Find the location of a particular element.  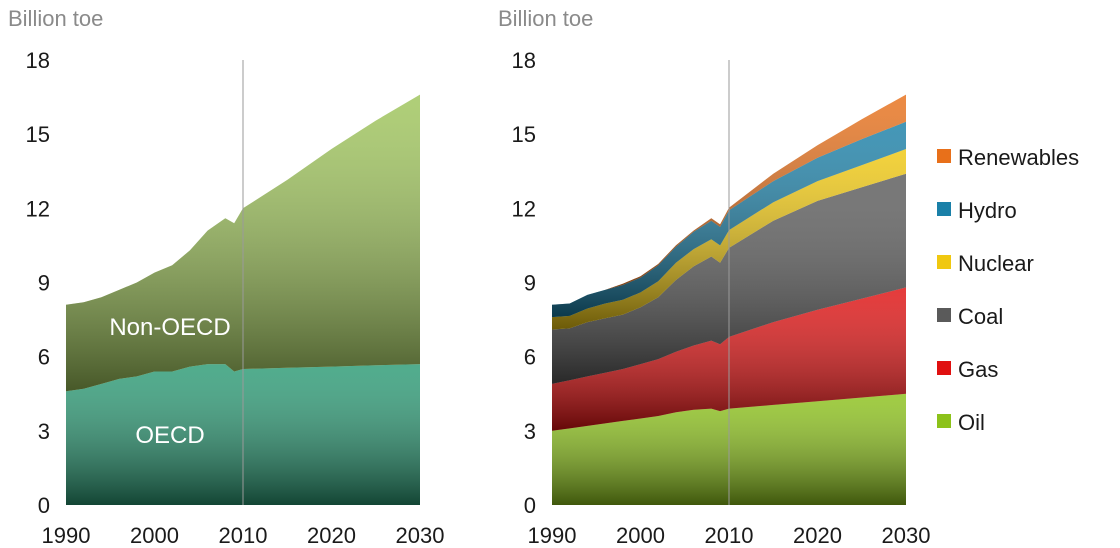

legend-swatch-hydro is located at coordinates (944, 209).